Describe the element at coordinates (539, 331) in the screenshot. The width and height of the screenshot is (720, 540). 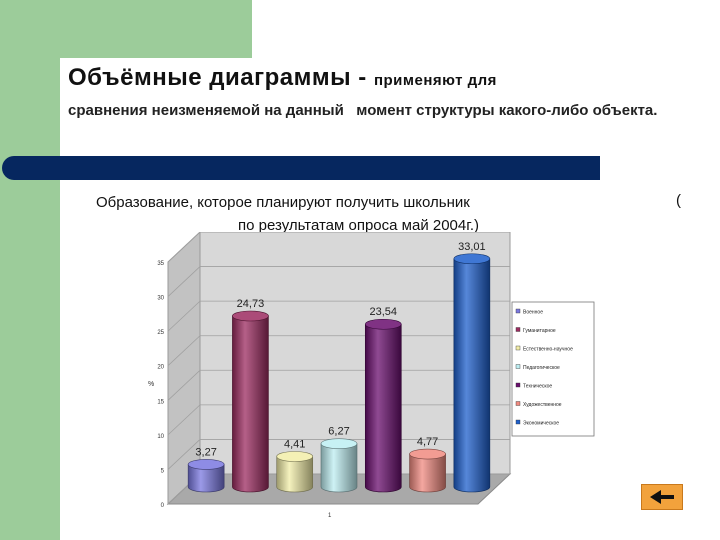
I see `legend-entry: Гуманитарное` at that location.